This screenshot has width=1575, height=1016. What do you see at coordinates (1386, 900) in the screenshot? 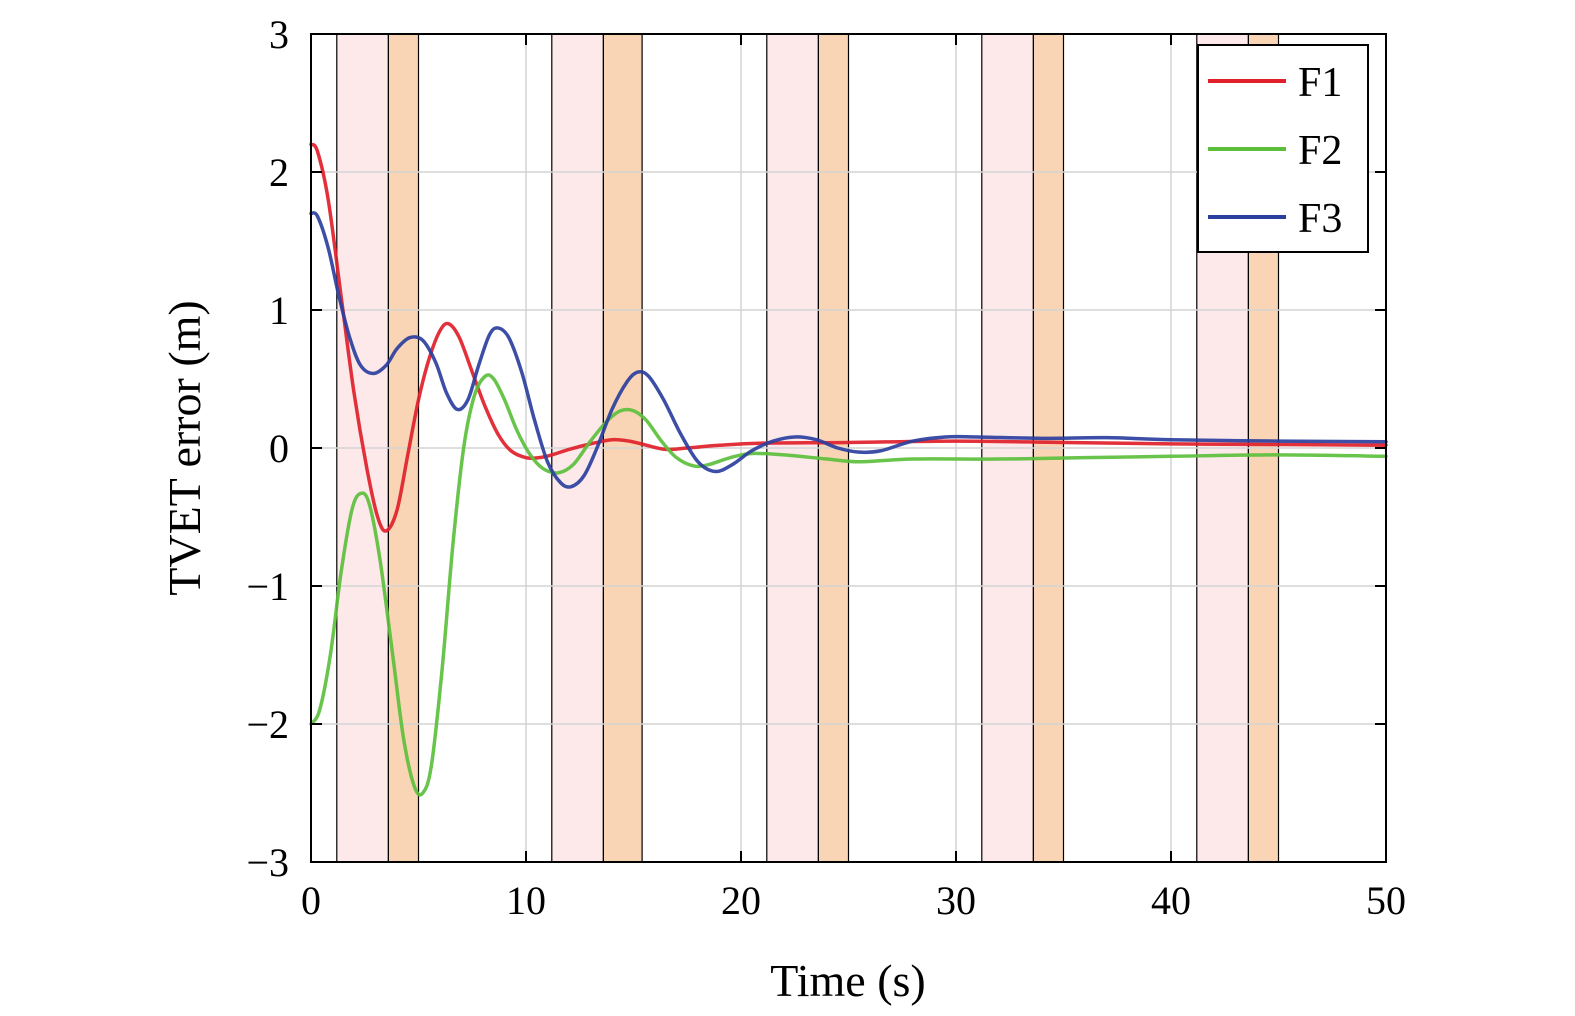
I see `x-tick-label-5: 50` at bounding box center [1386, 900].